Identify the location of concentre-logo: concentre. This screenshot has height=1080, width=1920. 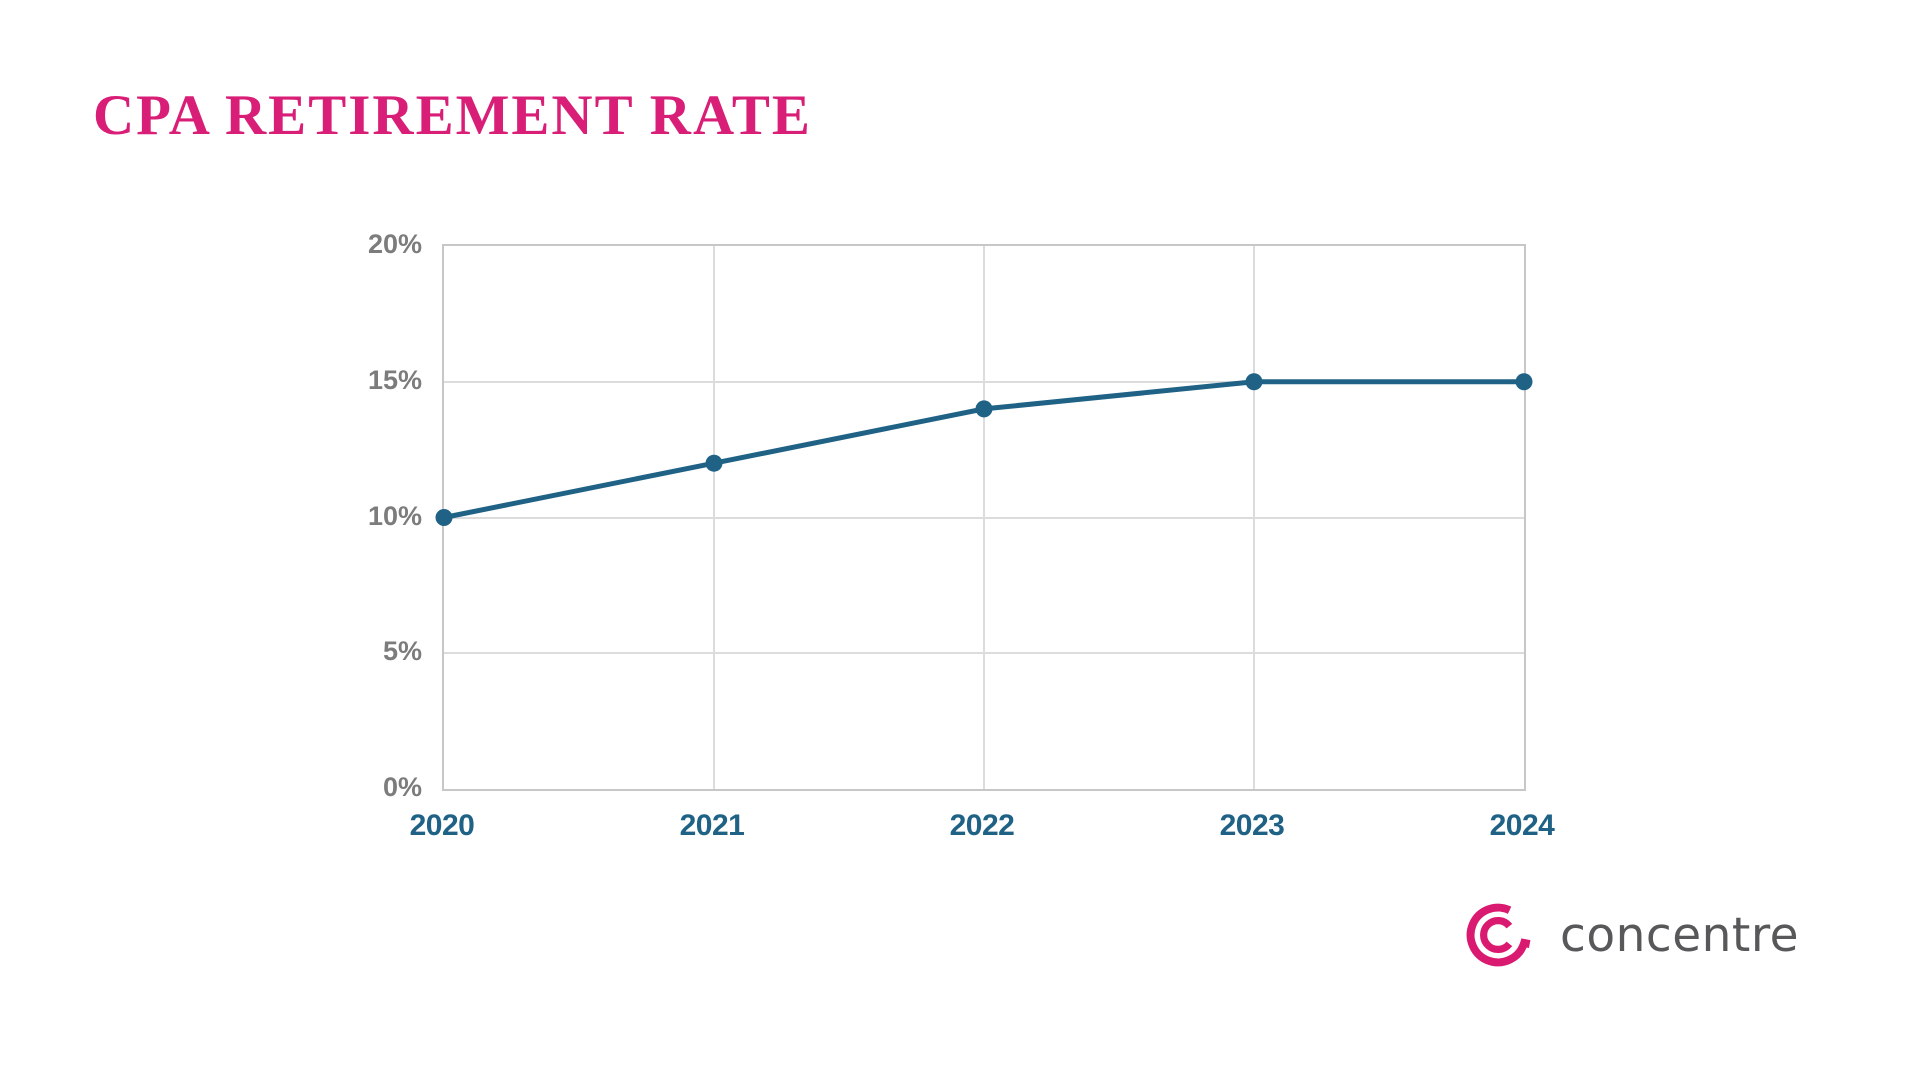
(1630, 935).